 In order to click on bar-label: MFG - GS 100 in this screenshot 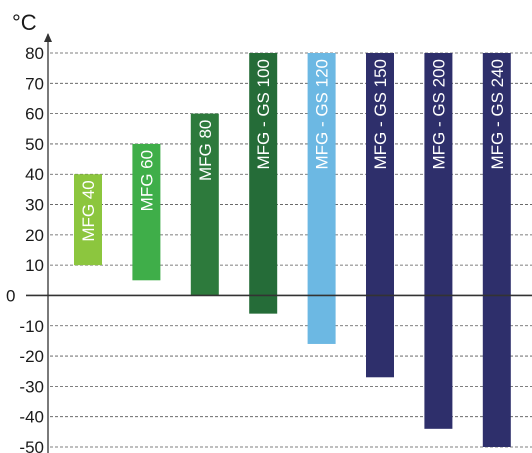, I will do `click(263, 114)`.